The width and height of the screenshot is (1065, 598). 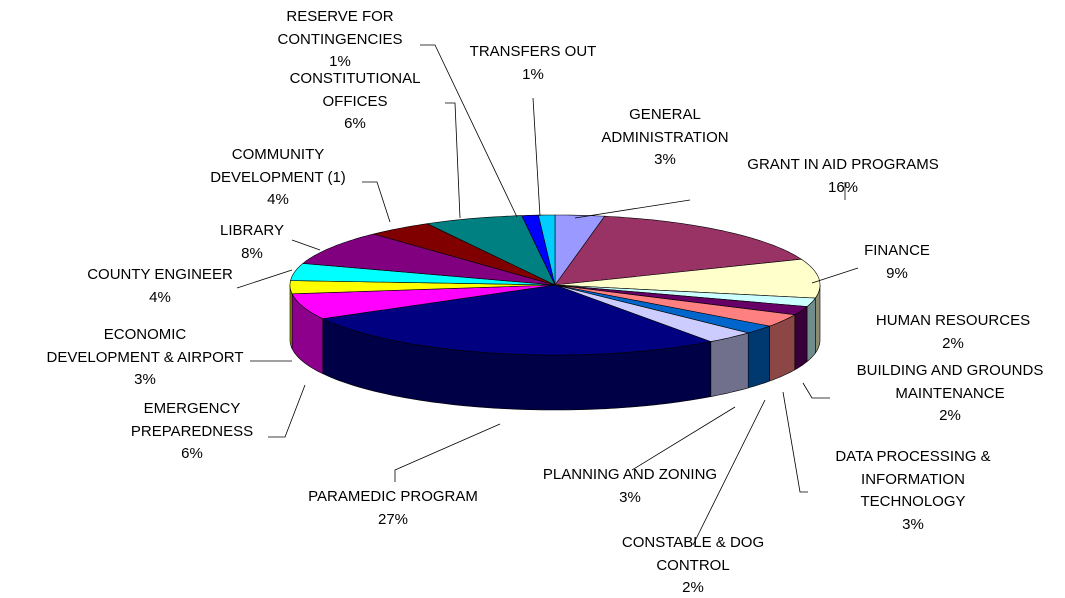 I want to click on value-label: 27%, so click(x=393, y=519).